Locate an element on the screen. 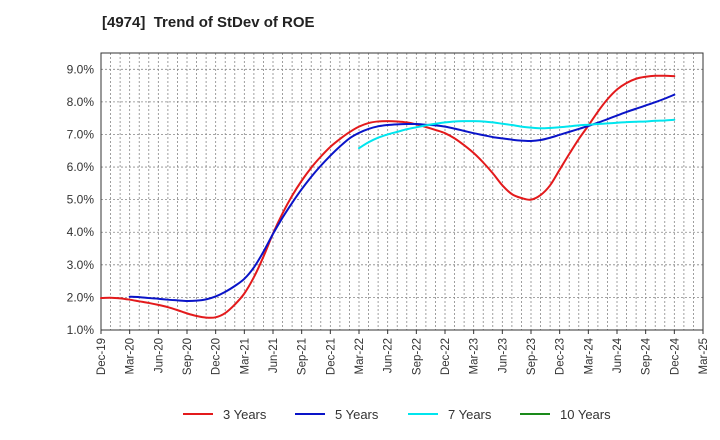  x-tick-label: Sep-21 is located at coordinates (303, 356).